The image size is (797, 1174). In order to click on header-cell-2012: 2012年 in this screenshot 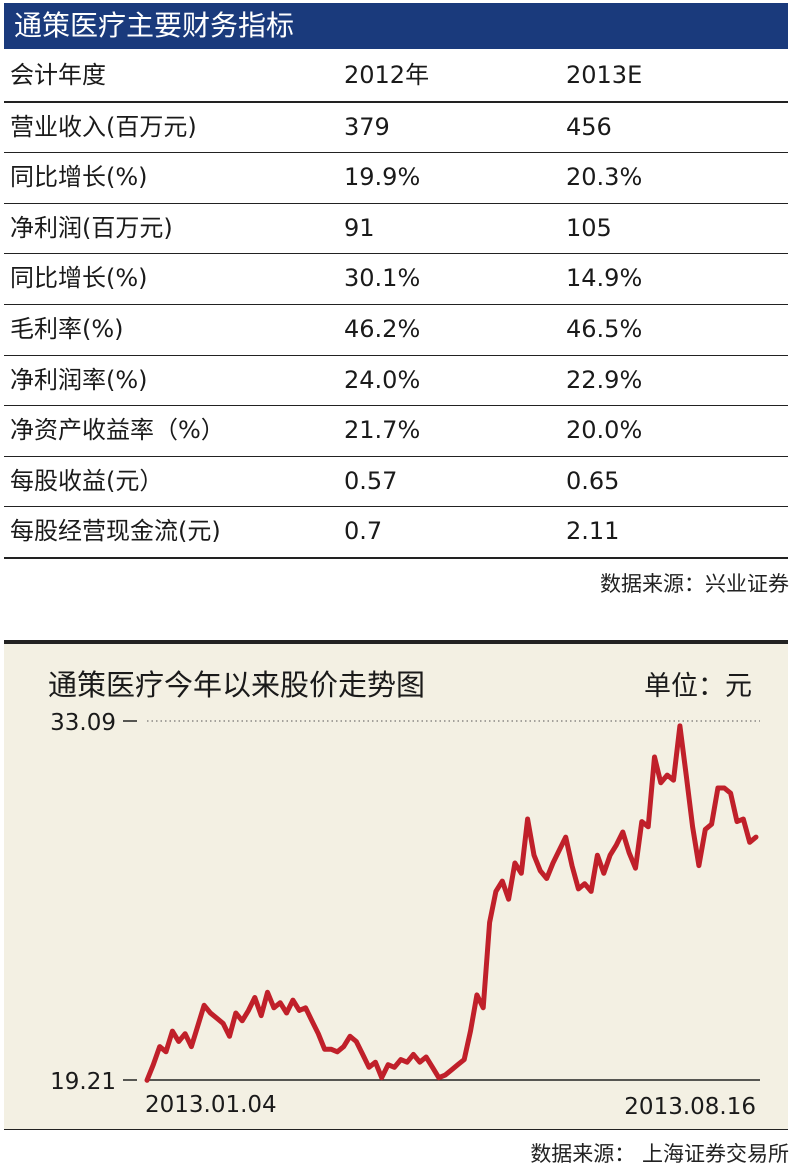, I will do `click(387, 75)`.